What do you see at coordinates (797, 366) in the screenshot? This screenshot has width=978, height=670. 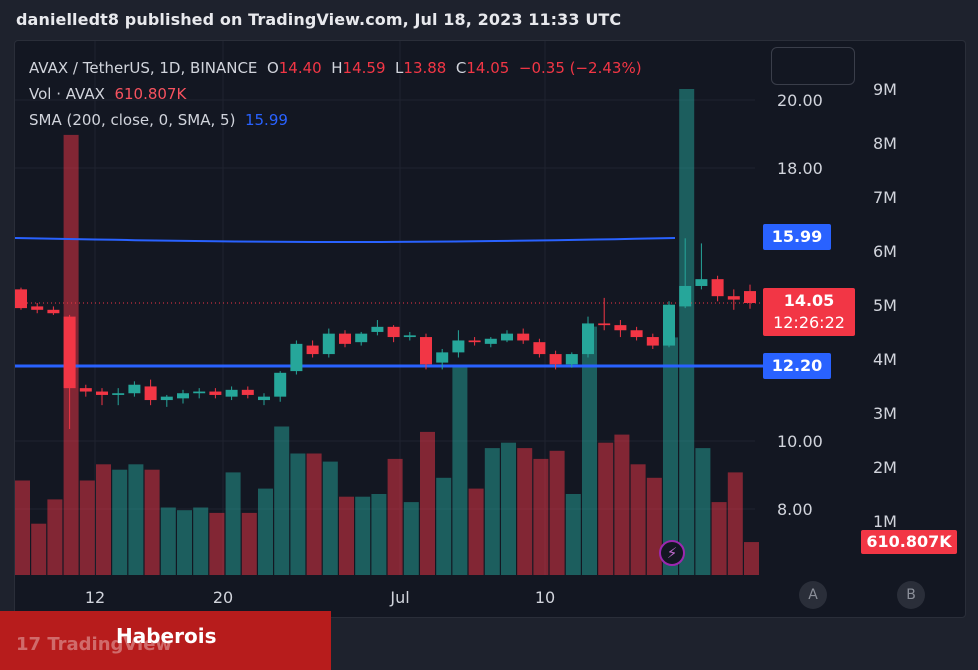 I see `support-price-tag: 12.20` at bounding box center [797, 366].